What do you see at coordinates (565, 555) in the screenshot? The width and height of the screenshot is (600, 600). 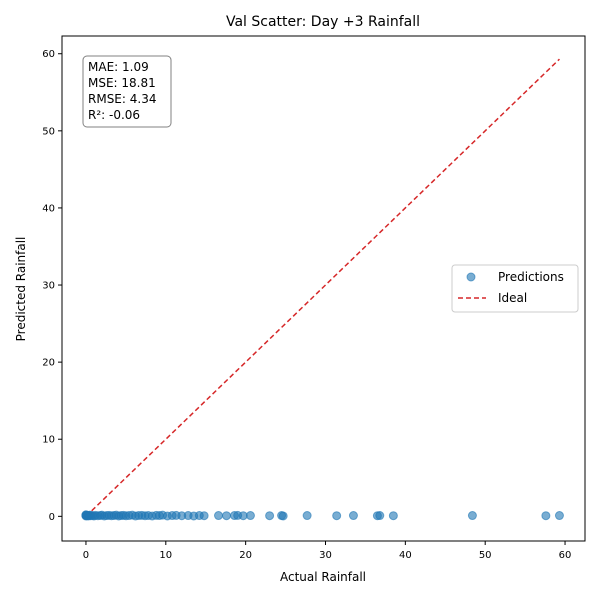 I see `x-tick-label: 60` at bounding box center [565, 555].